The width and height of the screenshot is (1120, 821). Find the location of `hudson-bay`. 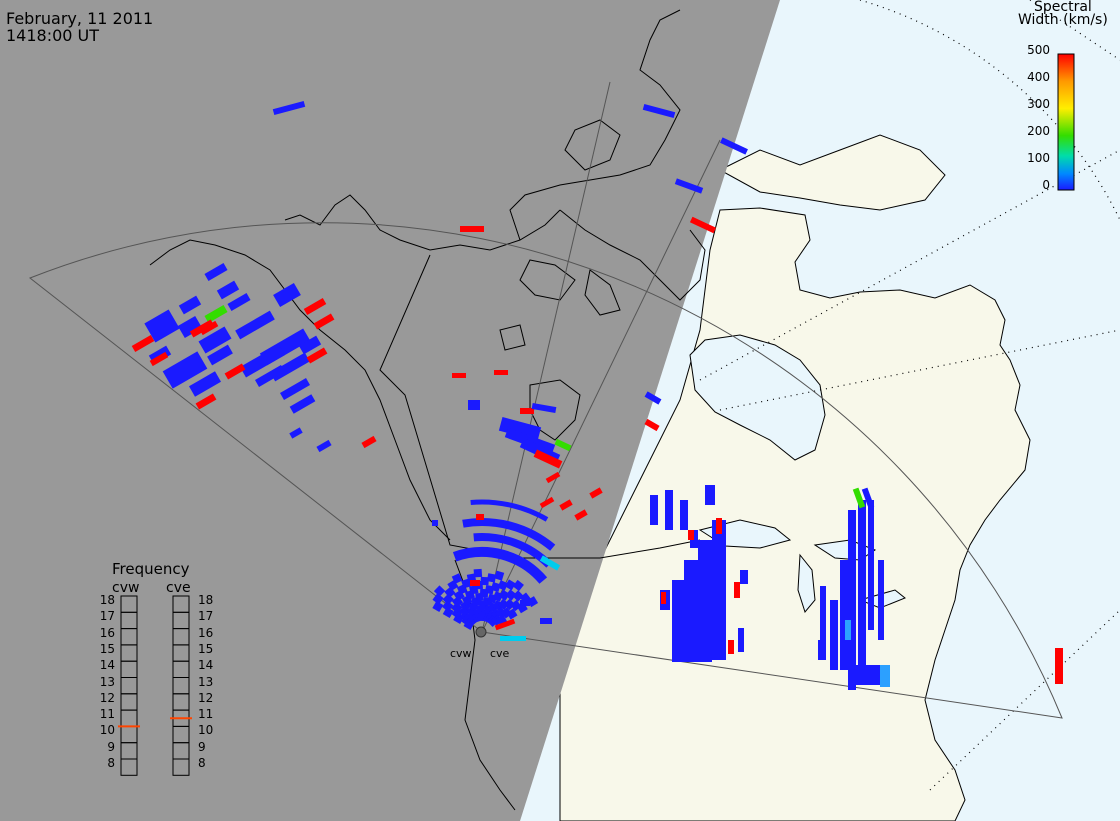

hudson-bay is located at coordinates (757, 397).